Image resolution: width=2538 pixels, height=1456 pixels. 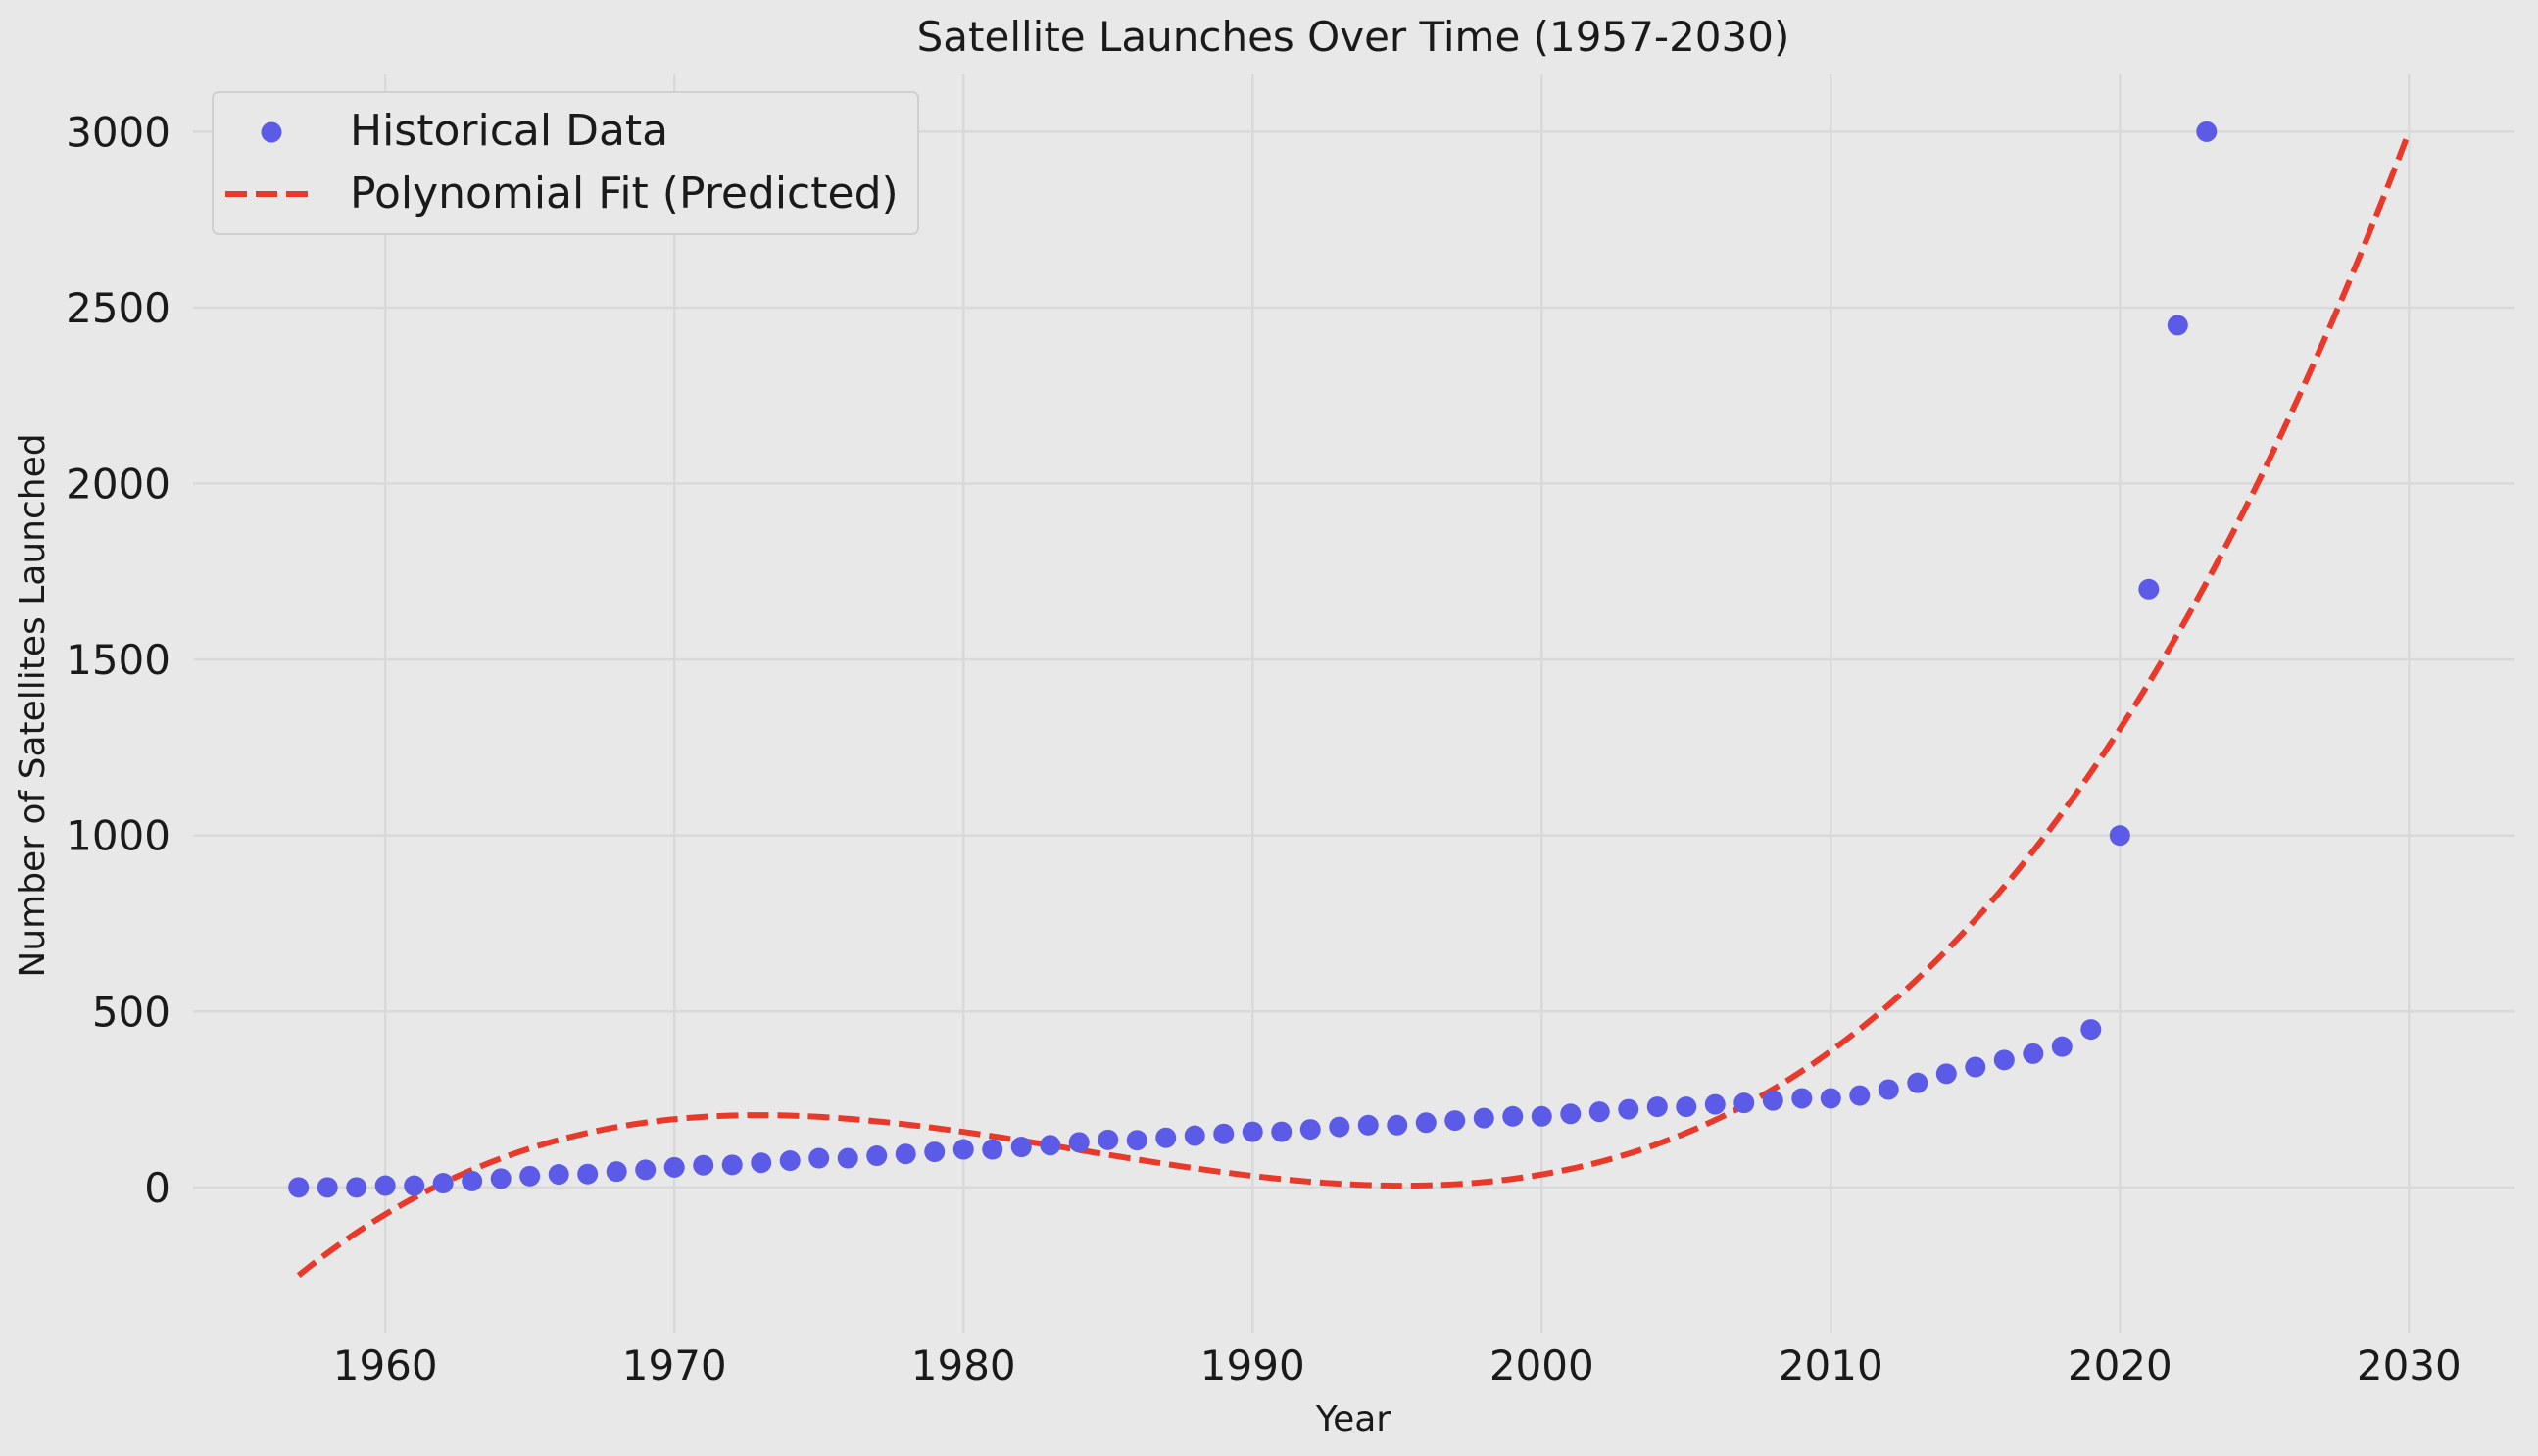 What do you see at coordinates (118, 836) in the screenshot?
I see `y-tick-label: 1000` at bounding box center [118, 836].